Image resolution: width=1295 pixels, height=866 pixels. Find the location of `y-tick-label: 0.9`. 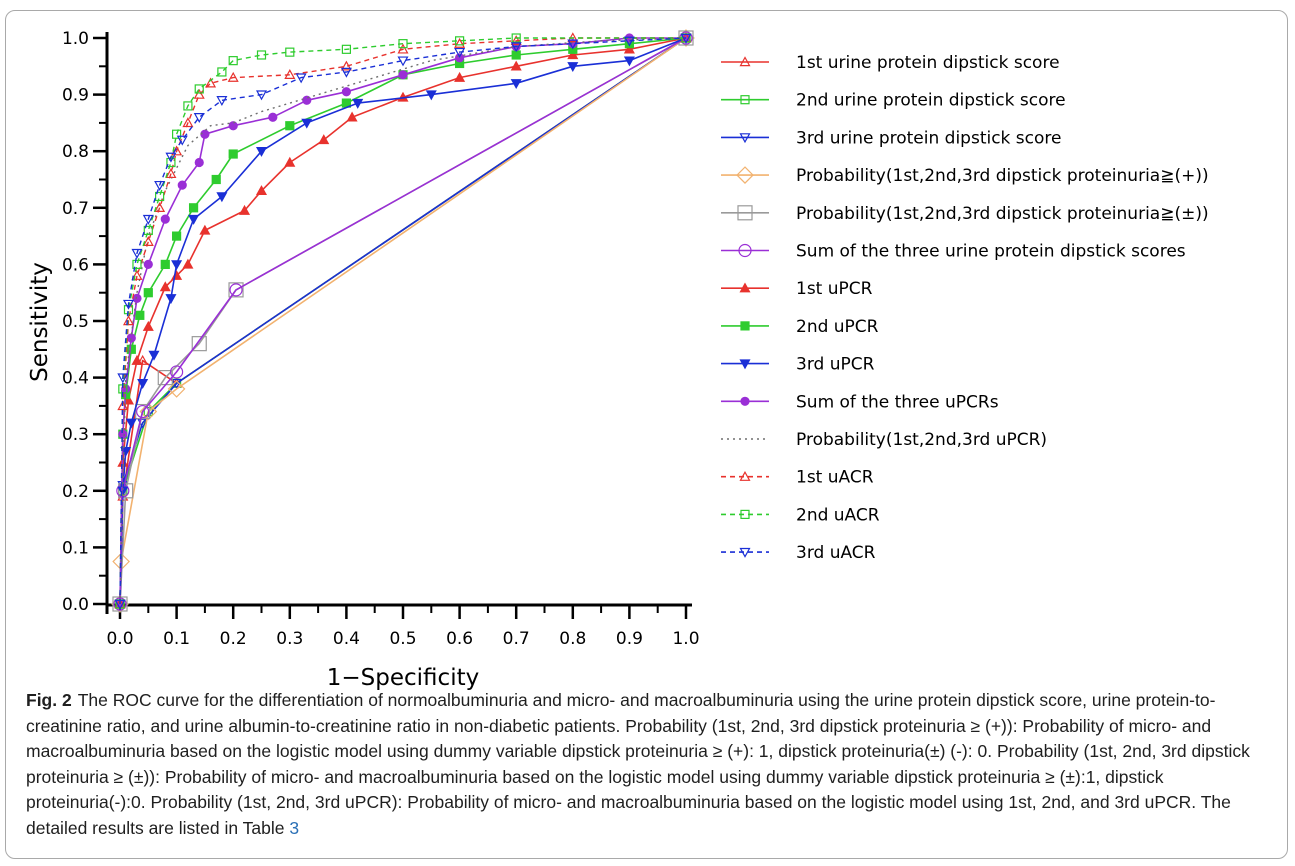

y-tick-label: 0.9 is located at coordinates (75, 96).